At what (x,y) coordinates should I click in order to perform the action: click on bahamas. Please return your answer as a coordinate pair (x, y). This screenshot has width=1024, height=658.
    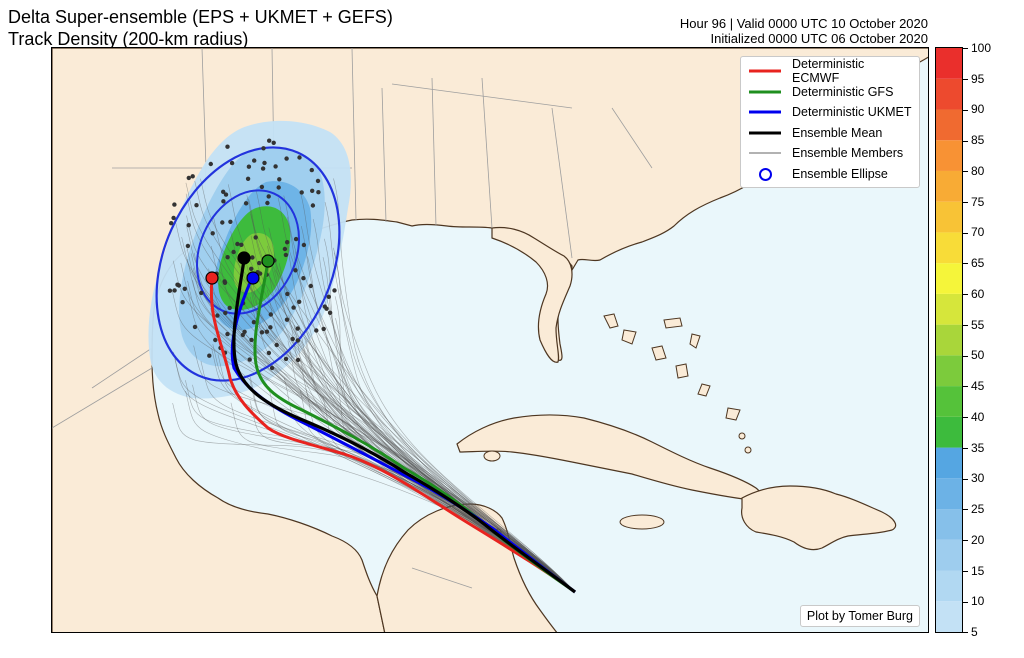
    Looking at the image, I should click on (672, 367).